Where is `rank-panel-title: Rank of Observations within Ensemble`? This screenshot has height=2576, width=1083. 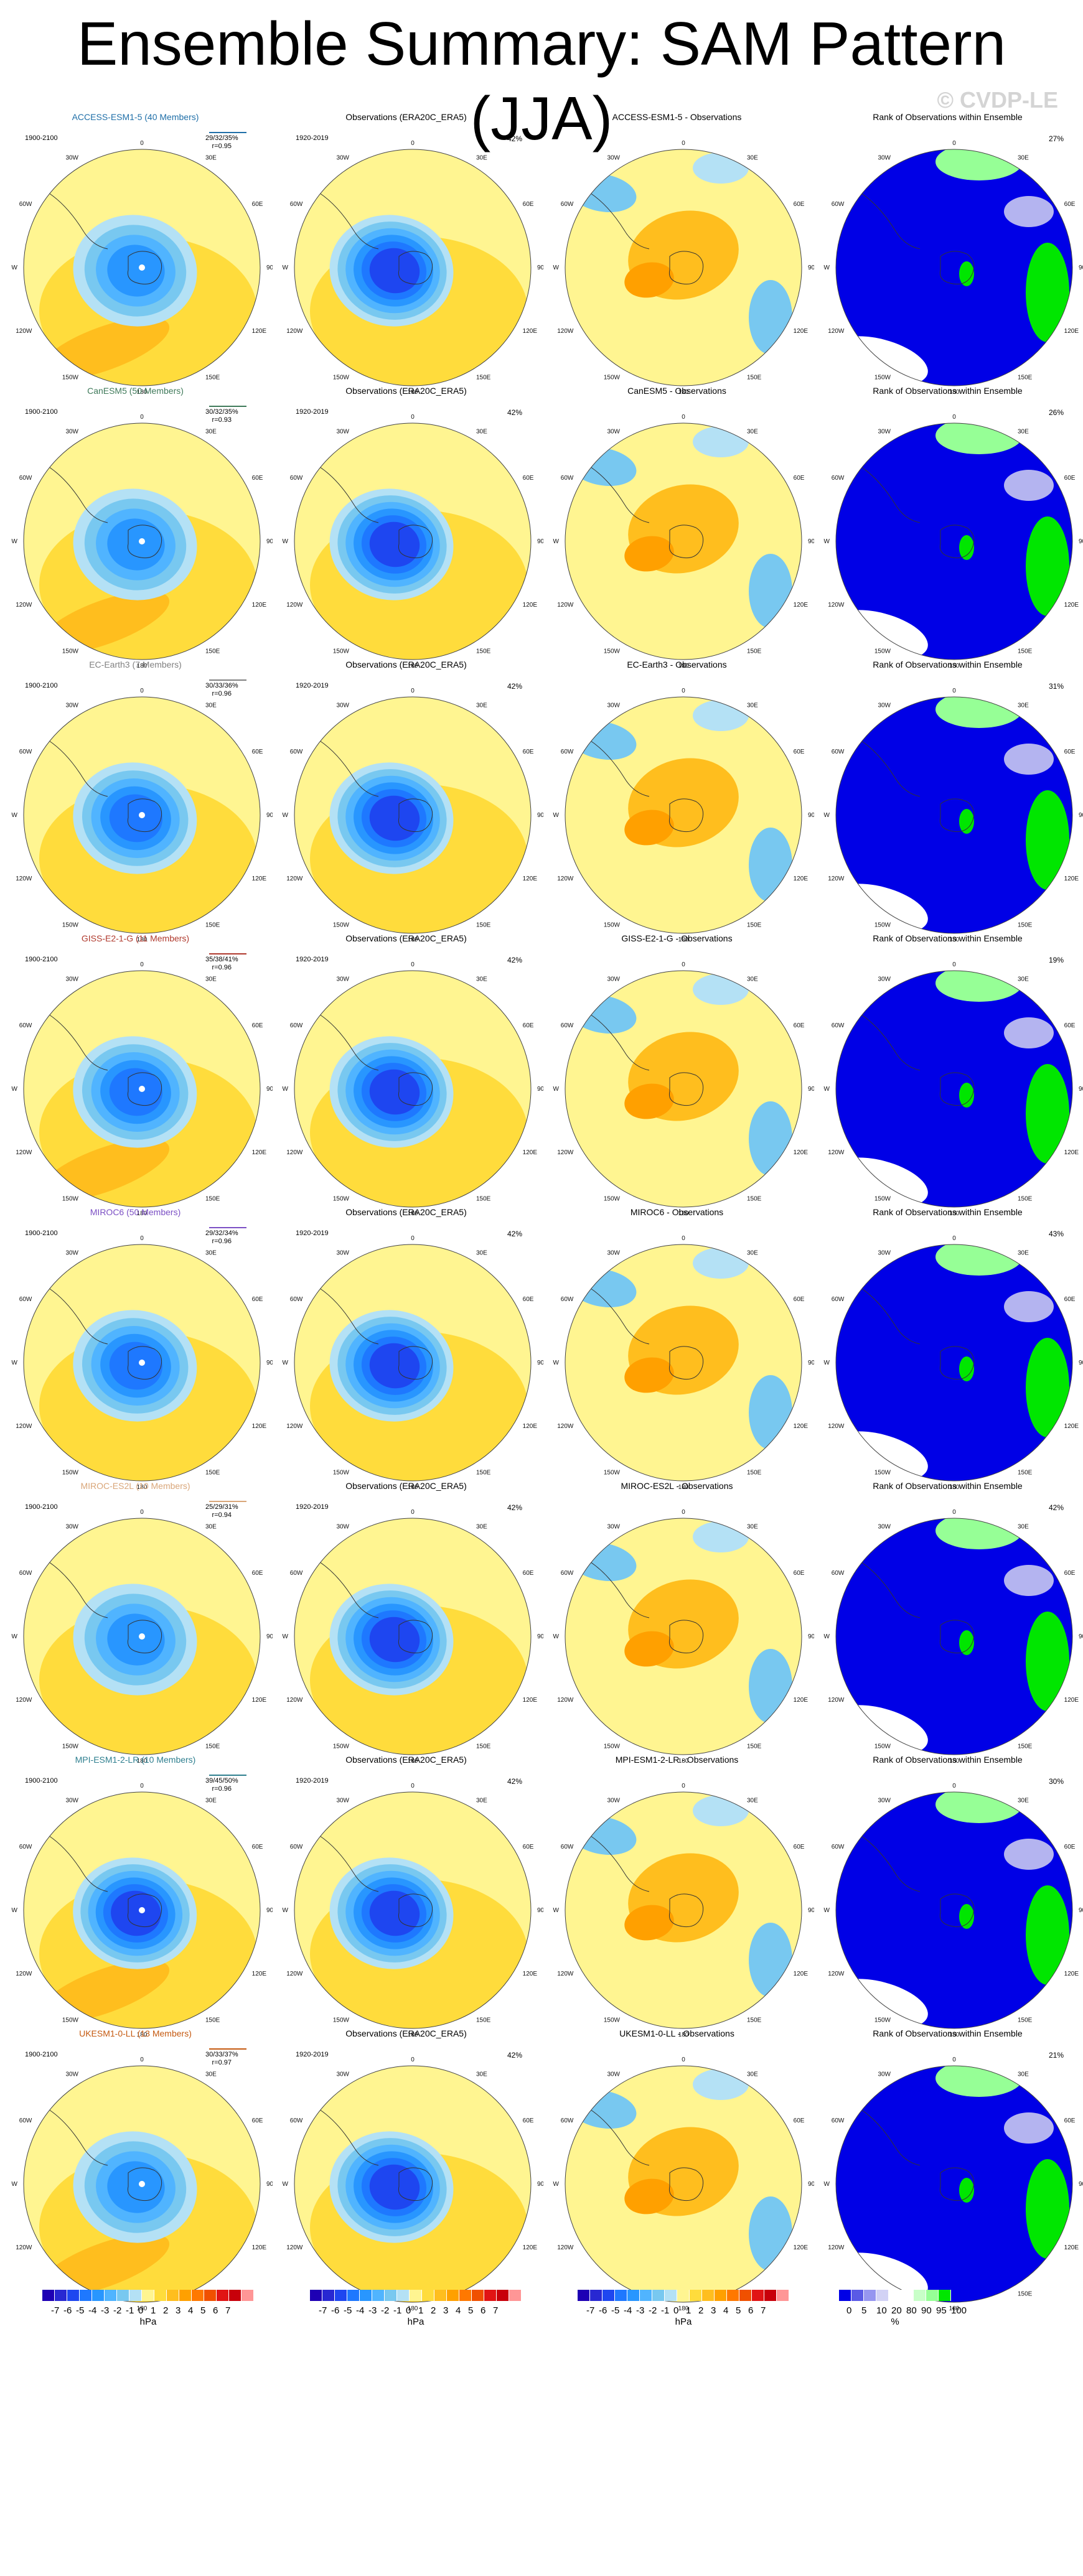 rank-panel-title: Rank of Observations within Ensemble is located at coordinates (948, 391).